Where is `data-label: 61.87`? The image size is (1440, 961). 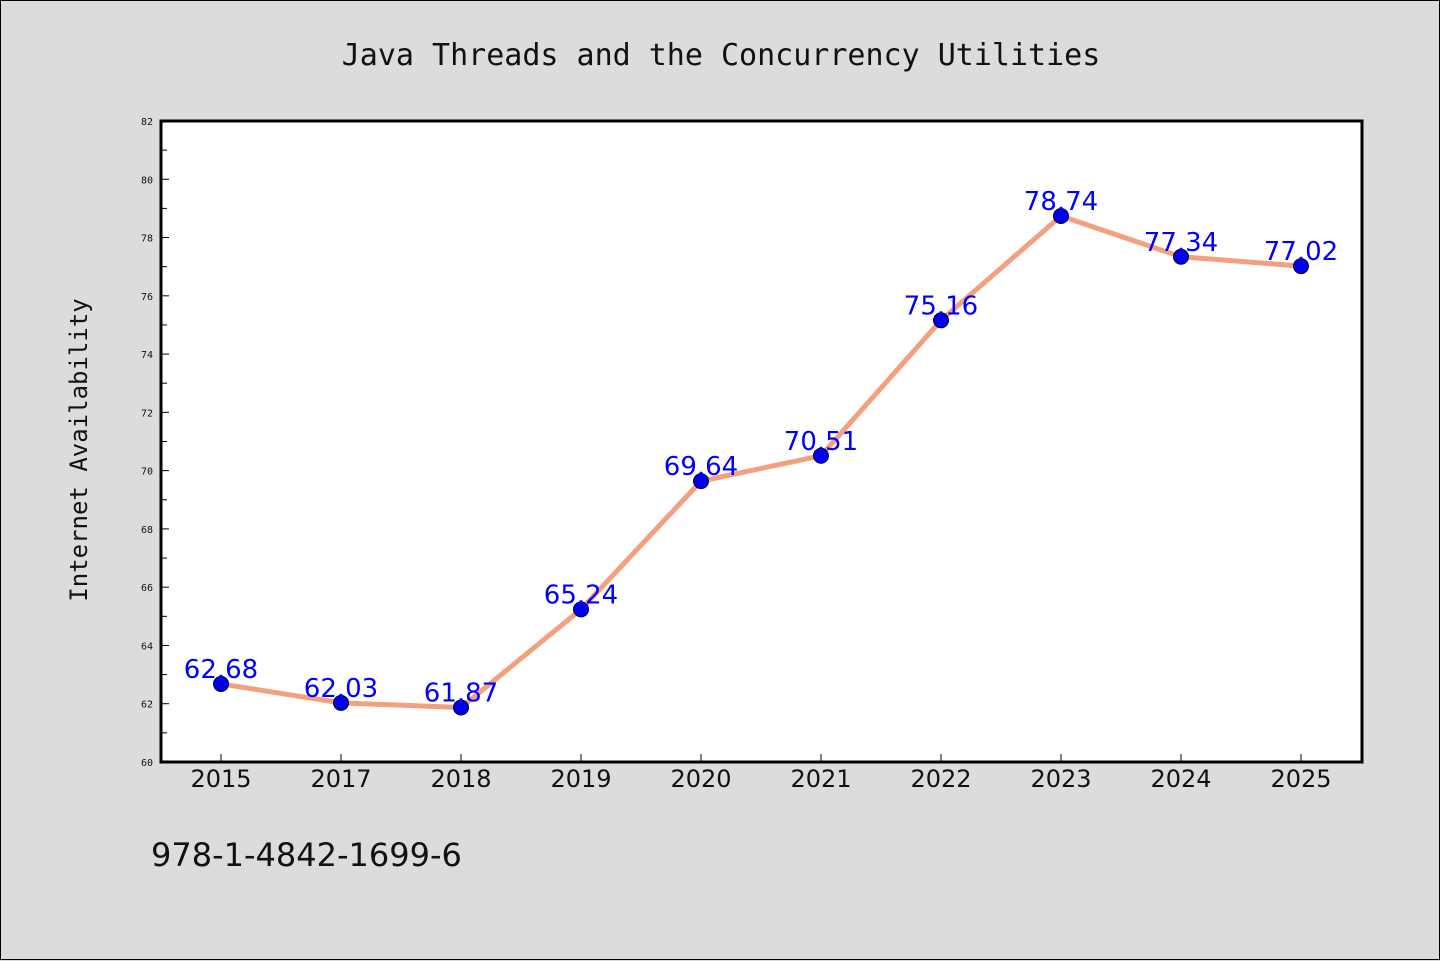
data-label: 61.87 is located at coordinates (461, 694).